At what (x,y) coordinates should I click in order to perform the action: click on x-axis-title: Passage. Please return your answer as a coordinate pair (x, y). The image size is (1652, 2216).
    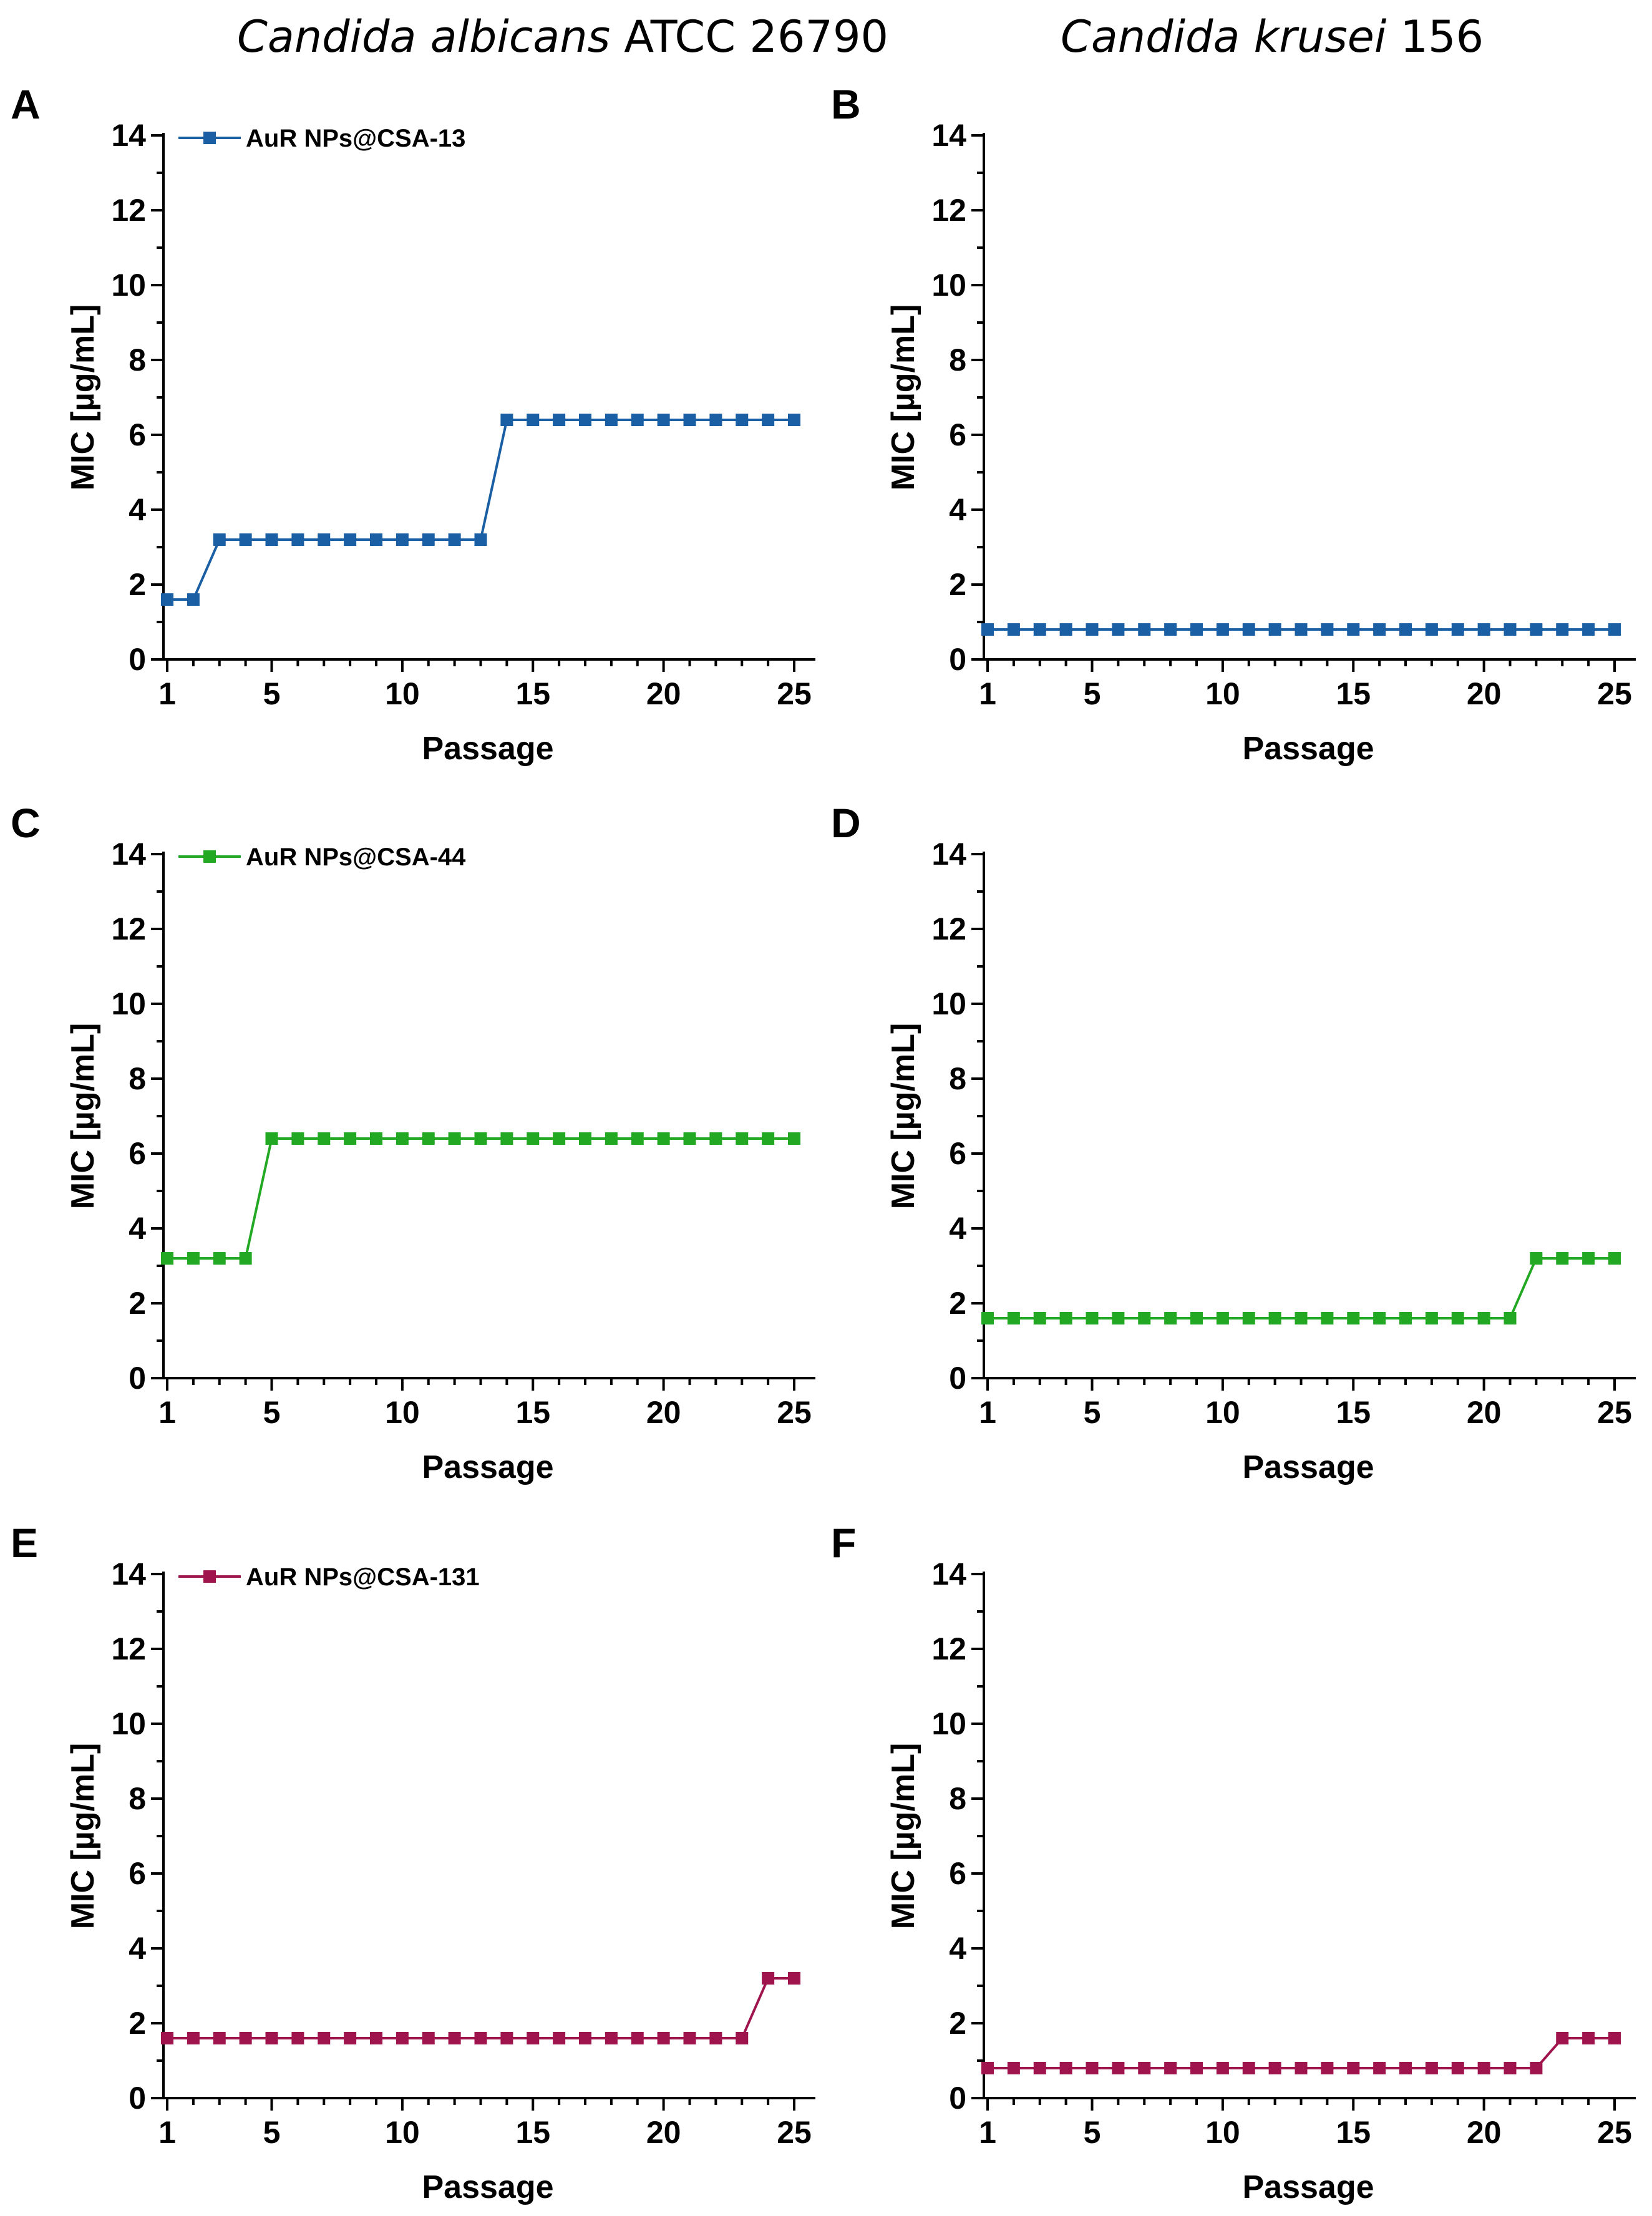
    Looking at the image, I should click on (1308, 1467).